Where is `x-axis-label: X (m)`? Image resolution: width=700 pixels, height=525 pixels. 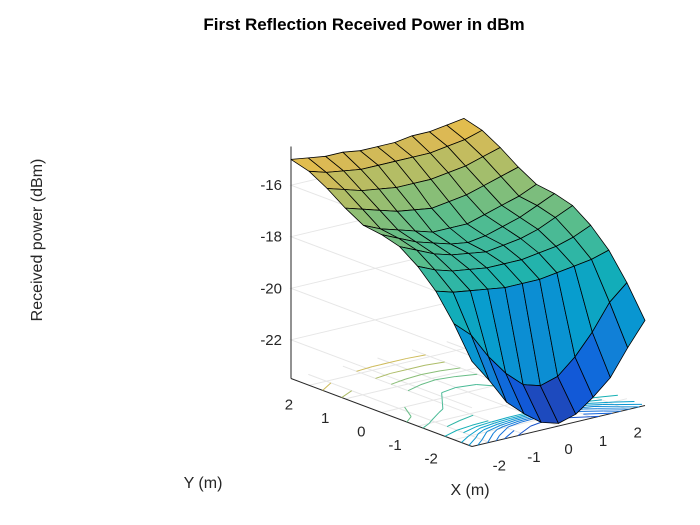
x-axis-label: X (m) is located at coordinates (469, 490).